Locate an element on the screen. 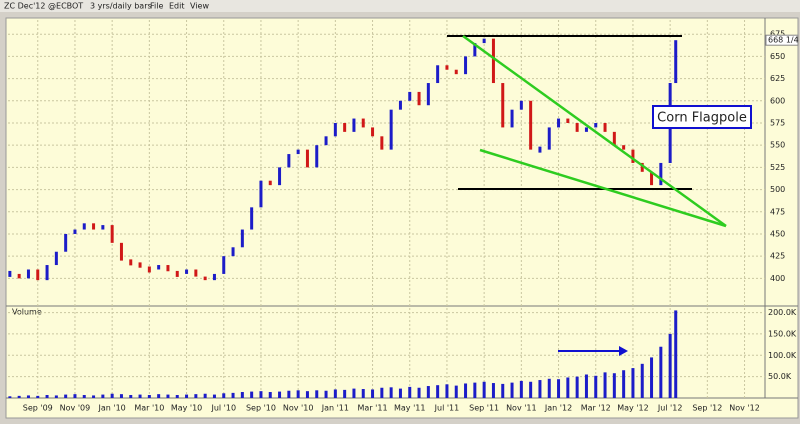 This screenshot has width=800, height=424. y2-tick-label: 150.0K is located at coordinates (782, 333).